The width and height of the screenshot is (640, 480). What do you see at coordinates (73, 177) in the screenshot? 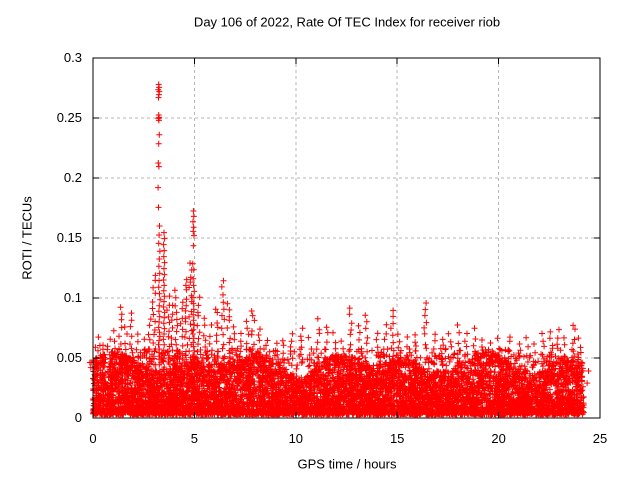
I see `y-tick-label: 0.2` at bounding box center [73, 177].